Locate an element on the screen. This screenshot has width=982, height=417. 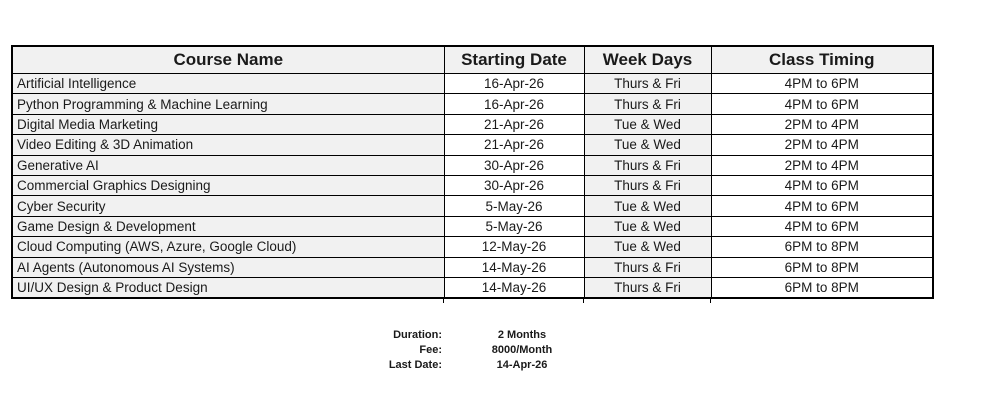
cell-course-name: UI/UX Design & Product Design is located at coordinates (228, 287).